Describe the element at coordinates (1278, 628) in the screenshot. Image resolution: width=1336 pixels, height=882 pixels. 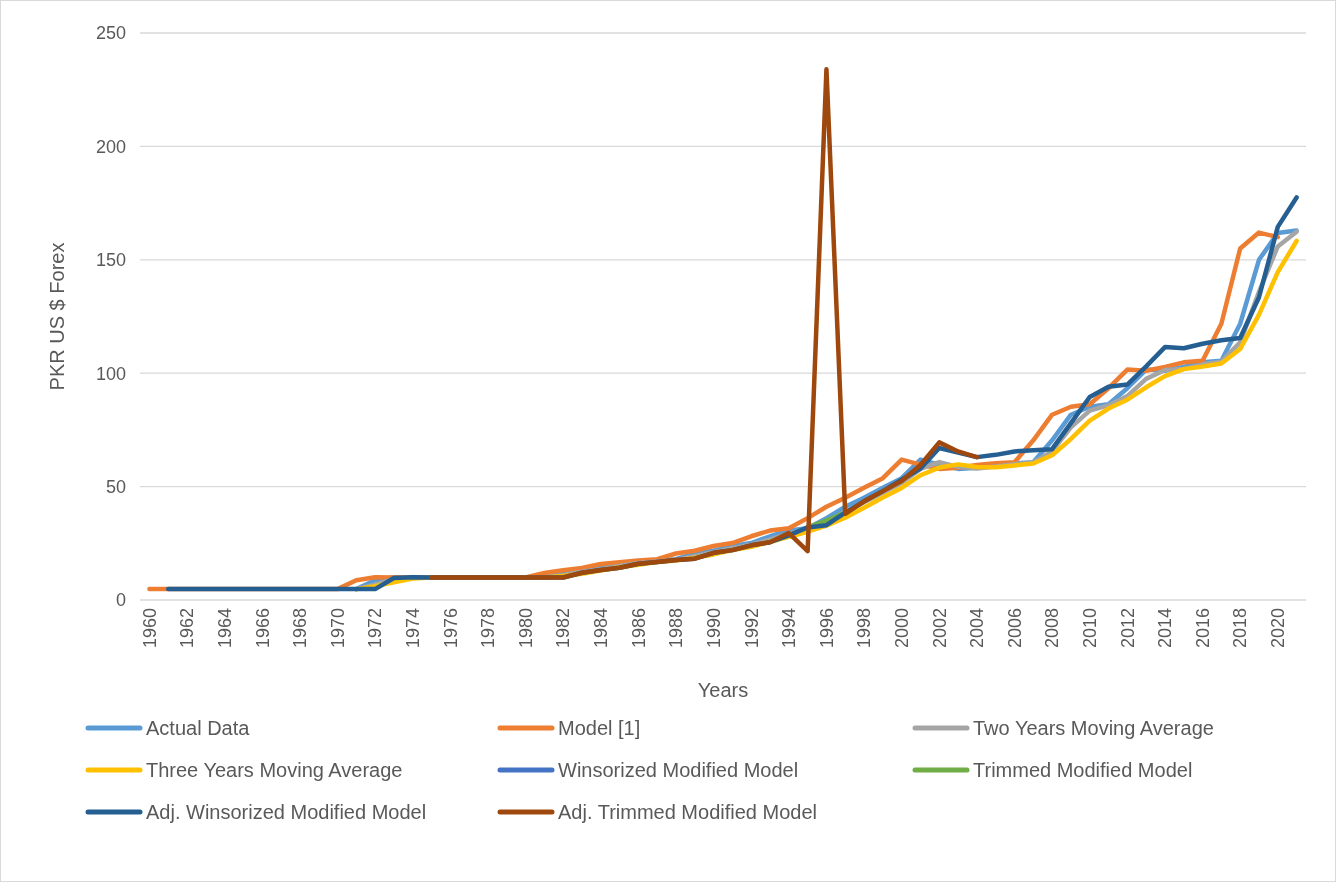
I see `x-tick-label: 2020` at that location.